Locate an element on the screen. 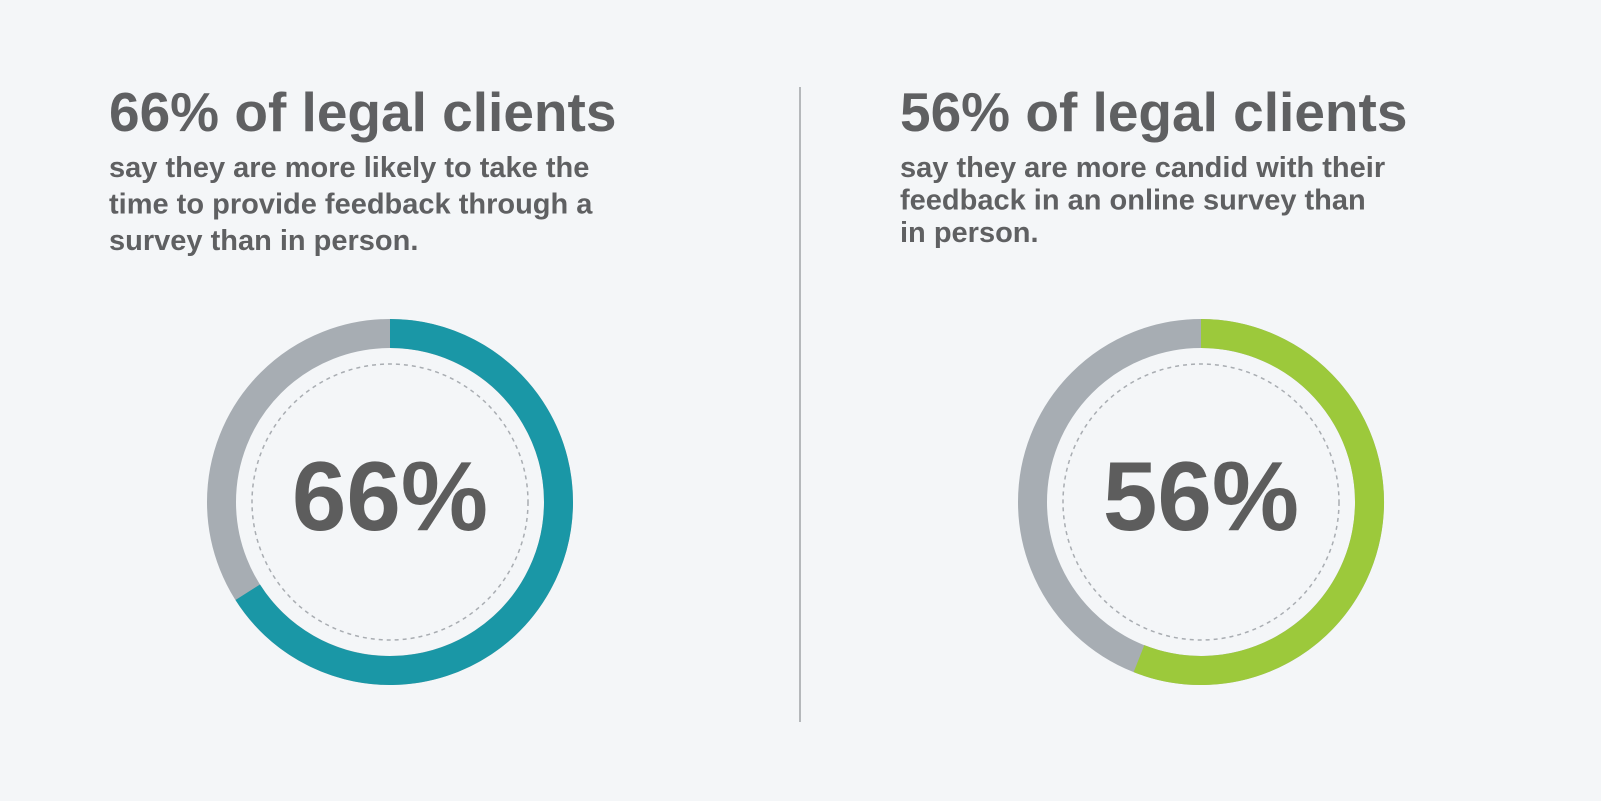  stat-description: say they are more likely to take the is located at coordinates (349, 168).